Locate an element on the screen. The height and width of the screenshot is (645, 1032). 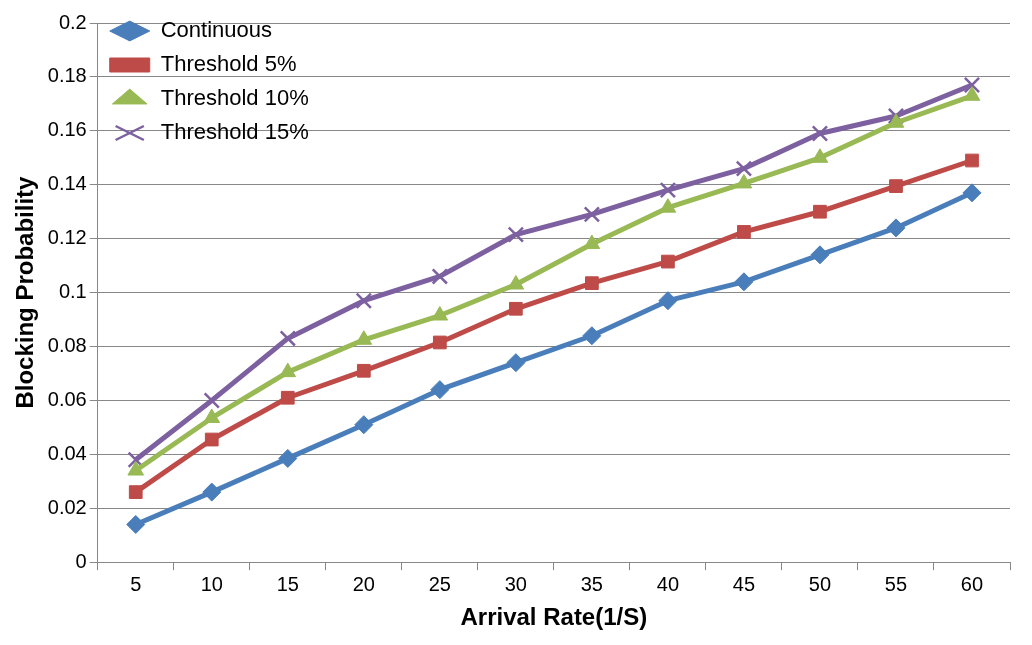
y-tick-label: 0.18 is located at coordinates (67, 75).